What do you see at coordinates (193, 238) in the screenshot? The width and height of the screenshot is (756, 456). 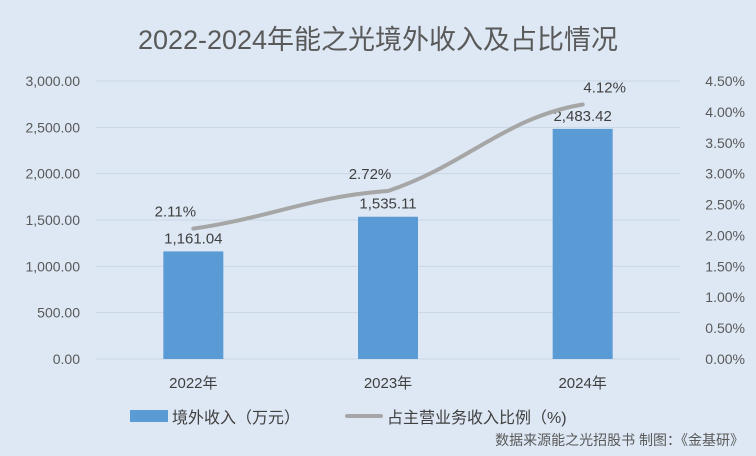 I see `bar-value-label: 1,161.04` at bounding box center [193, 238].